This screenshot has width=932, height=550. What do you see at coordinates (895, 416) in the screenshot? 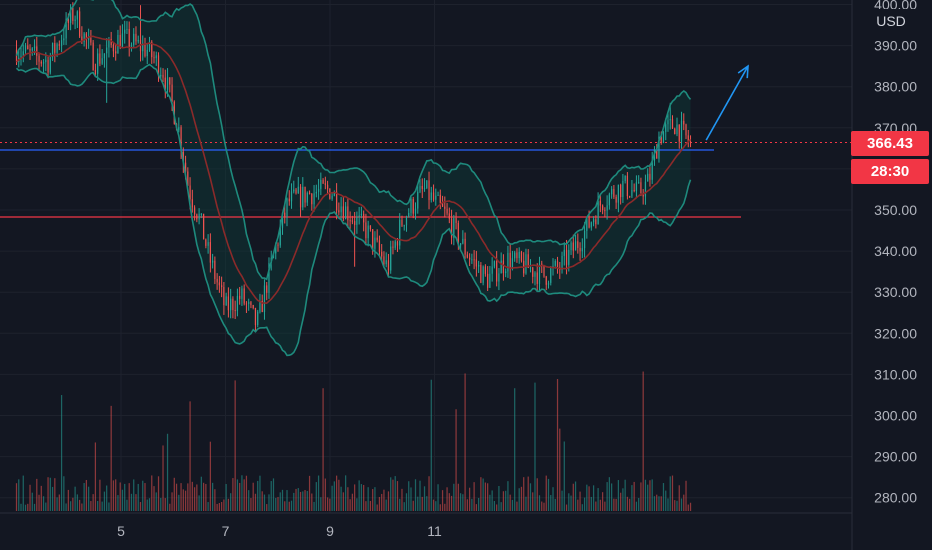
I see `y-tick-label: 300.00` at bounding box center [895, 416].